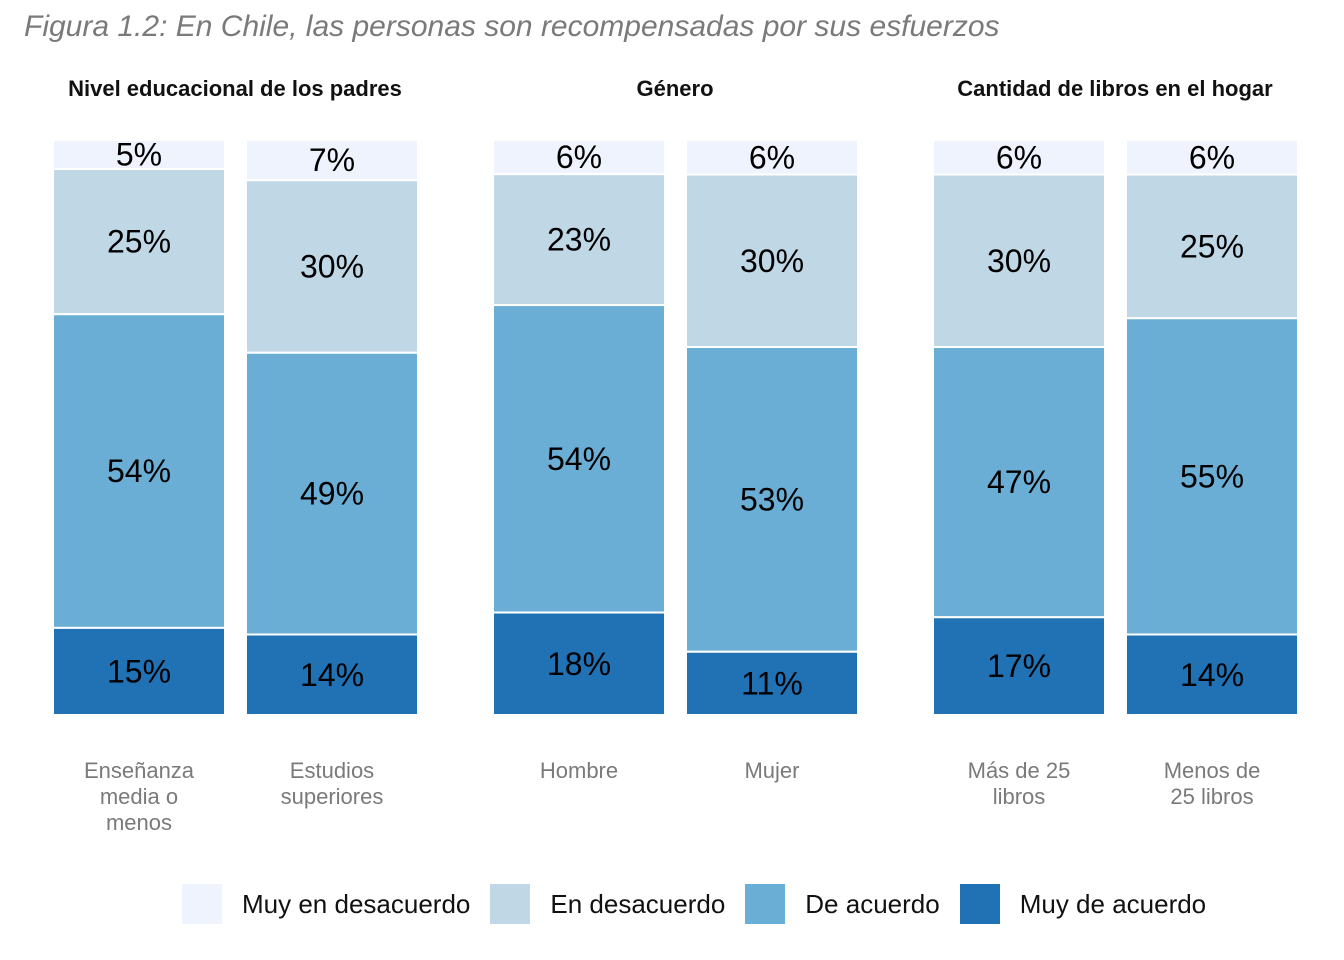  I want to click on data-label: 7%, so click(332, 160).